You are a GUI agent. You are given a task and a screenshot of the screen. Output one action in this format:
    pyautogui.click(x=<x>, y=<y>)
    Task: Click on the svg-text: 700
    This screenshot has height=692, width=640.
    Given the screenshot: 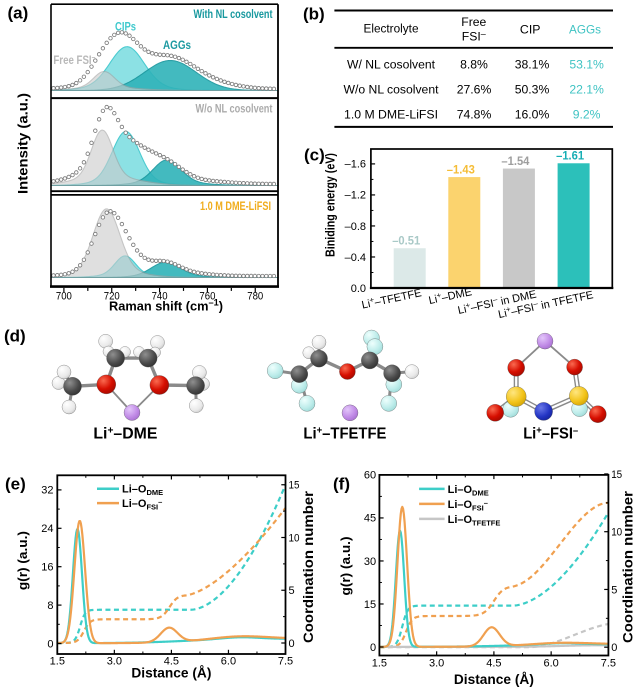 What is the action you would take?
    pyautogui.click(x=64, y=296)
    